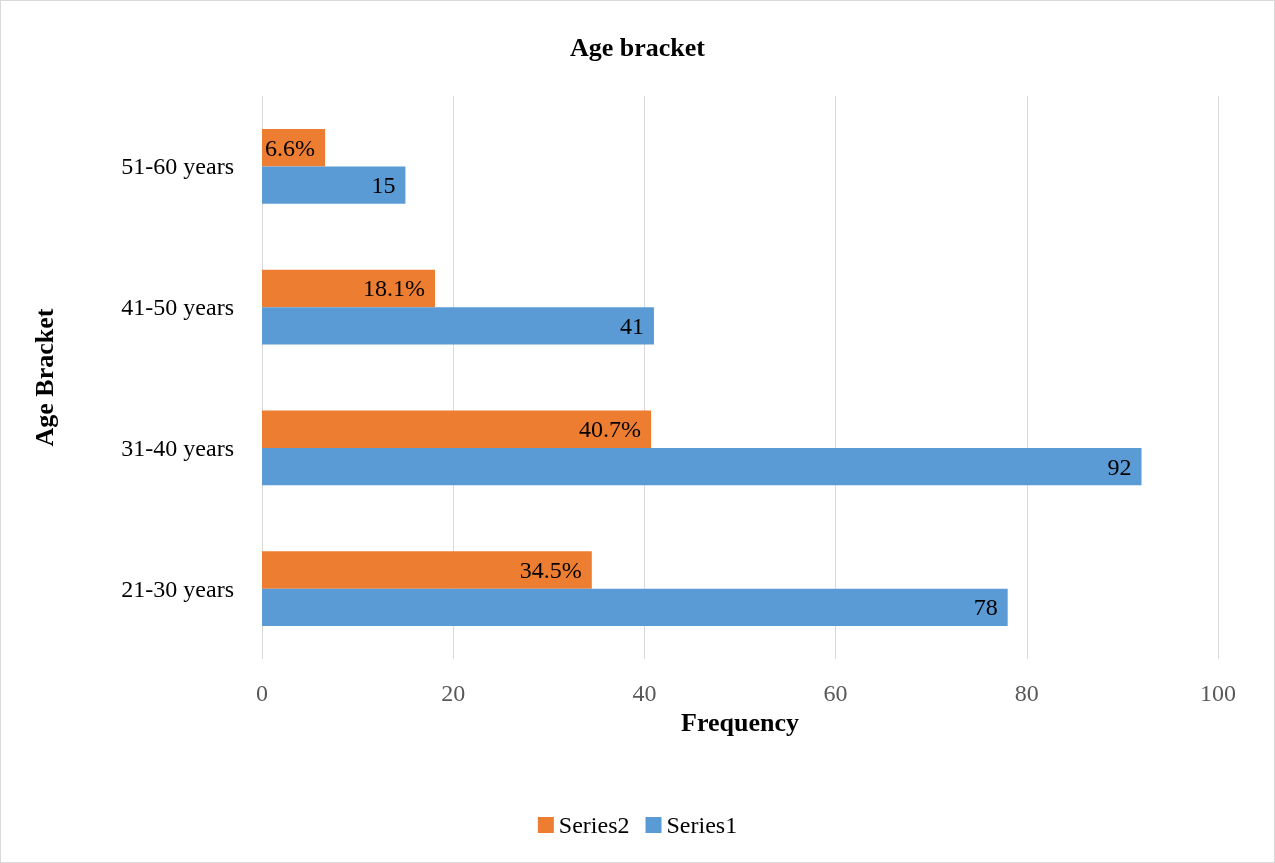  I want to click on data-label: 41, so click(631, 325).